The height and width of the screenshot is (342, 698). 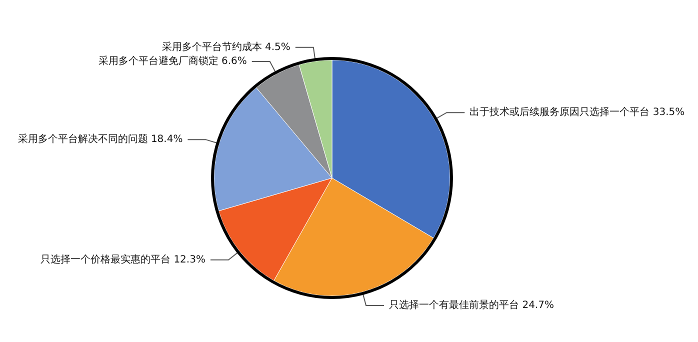 What do you see at coordinates (471, 305) in the screenshot?
I see `slice-label: 只选择一个有最佳前景的平台 24.7%` at bounding box center [471, 305].